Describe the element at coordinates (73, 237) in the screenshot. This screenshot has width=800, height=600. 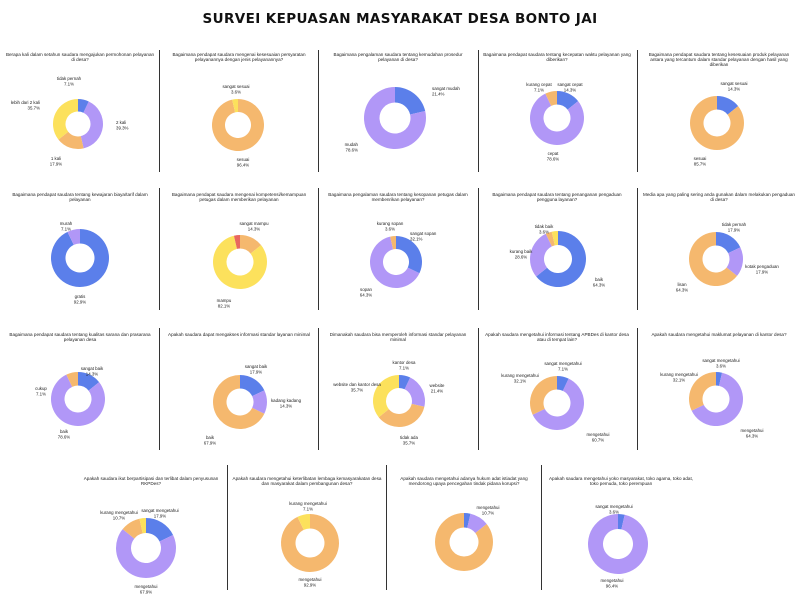
I see `pie-slice-murah` at that location.